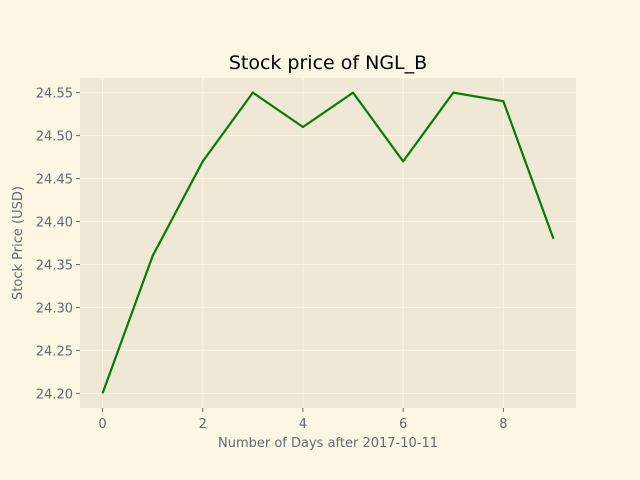  Describe the element at coordinates (54, 137) in the screenshot. I see `y-tick-label: 24.50` at that location.